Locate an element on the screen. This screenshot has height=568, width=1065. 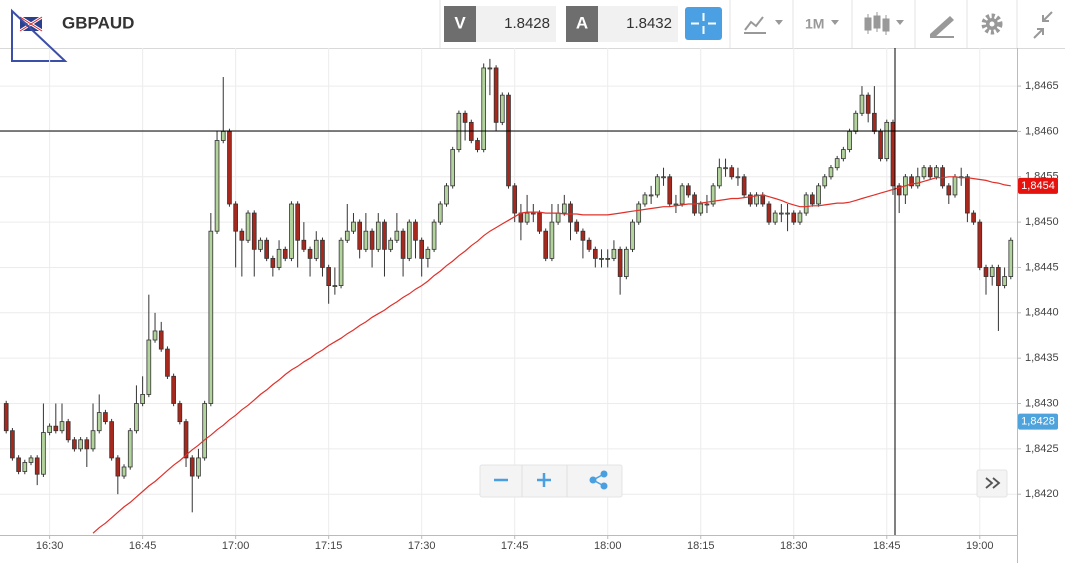
timeframe-button: 1M is located at coordinates (822, 24).